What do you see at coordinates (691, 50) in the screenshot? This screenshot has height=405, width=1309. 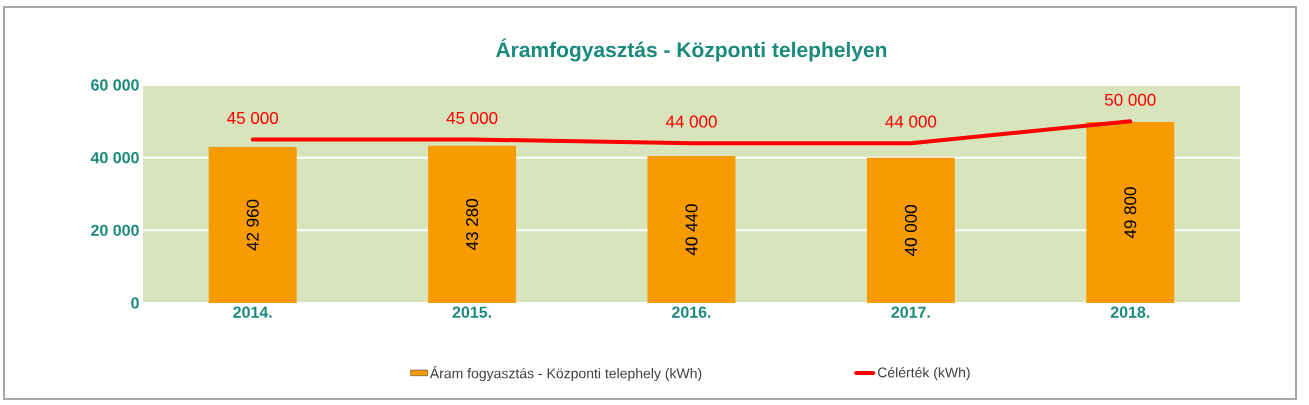 I see `chart-title: Áramfogyasztás - Központi telephelyen` at bounding box center [691, 50].